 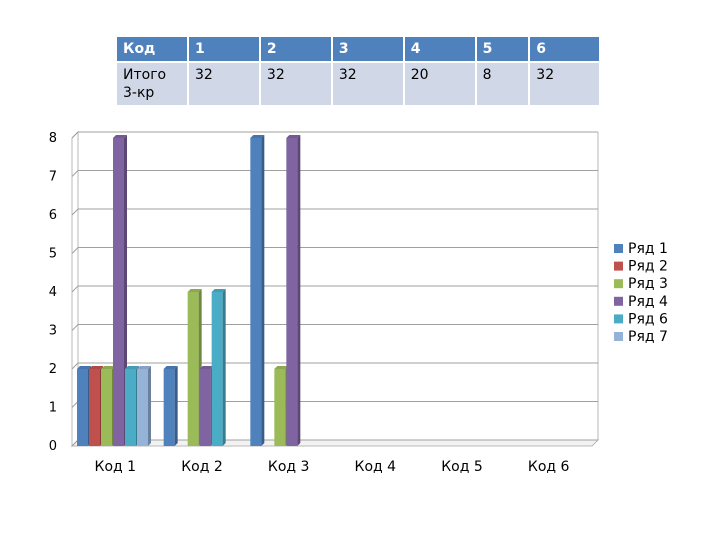 I want to click on y-tick-label: 7, so click(x=53, y=177).